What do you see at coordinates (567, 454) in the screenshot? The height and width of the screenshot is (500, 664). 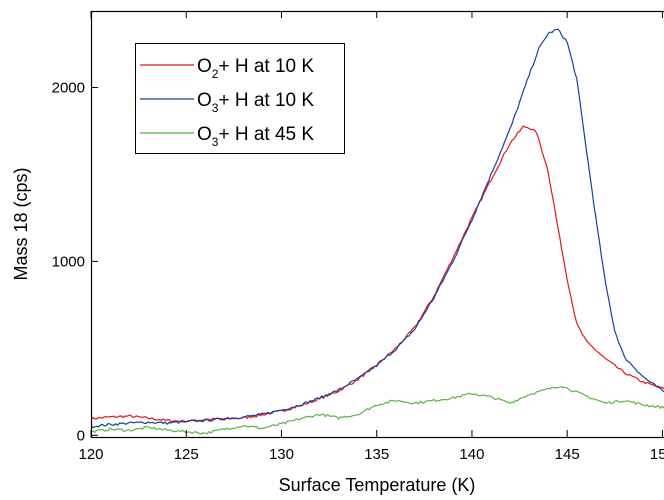 I see `x-tick-label: 145` at bounding box center [567, 454].